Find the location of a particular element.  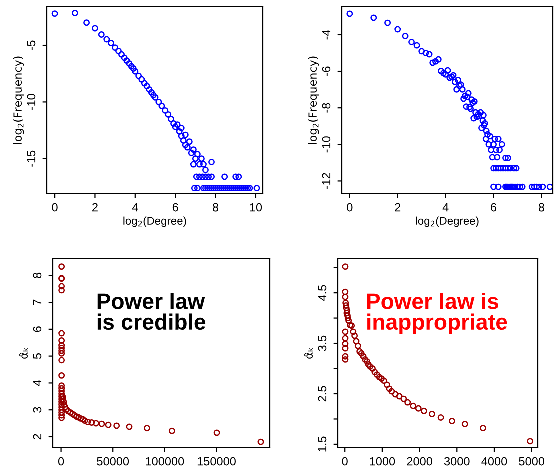

x-tick-label: 4000 is located at coordinates (495, 461).